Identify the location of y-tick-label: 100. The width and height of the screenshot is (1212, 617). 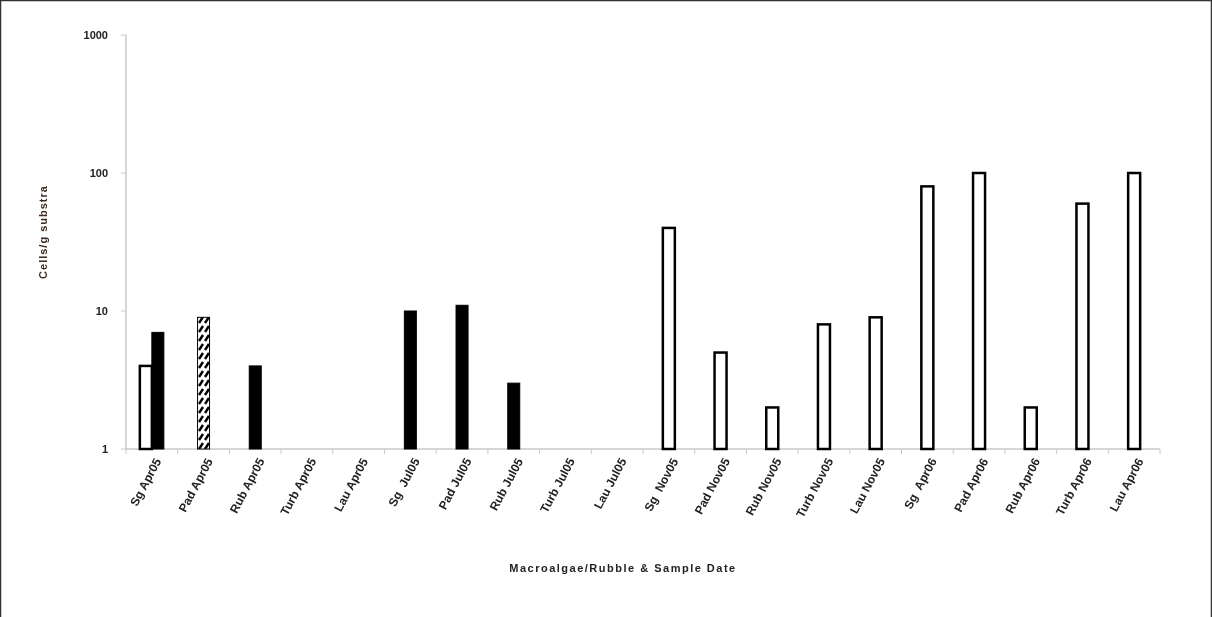
(98, 172).